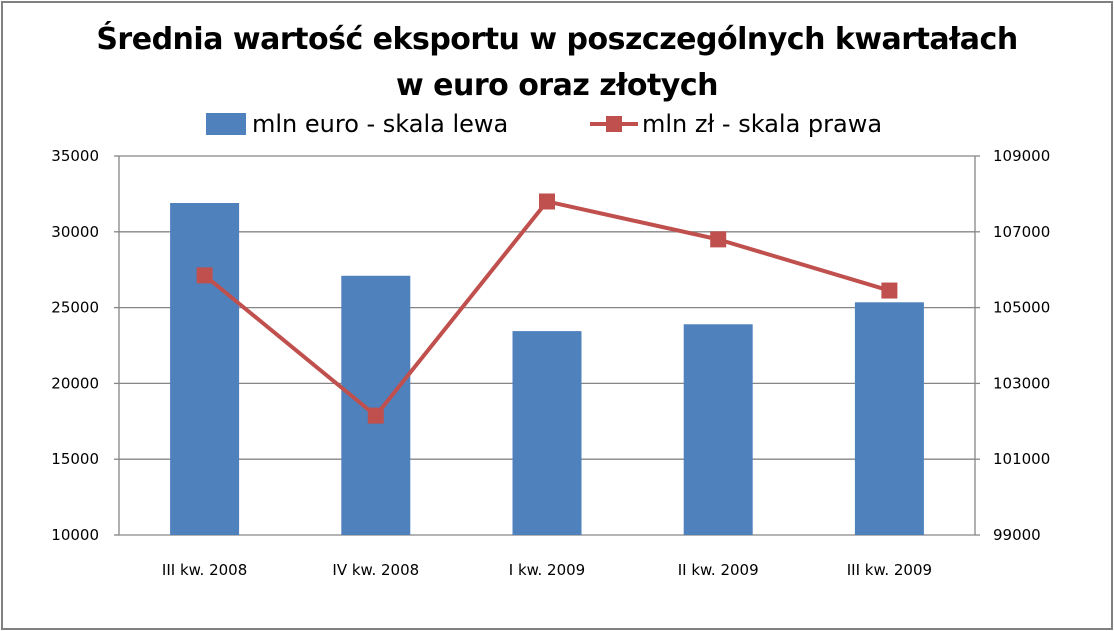 Image resolution: width=1114 pixels, height=631 pixels. What do you see at coordinates (75, 232) in the screenshot?
I see `left-axis-tick-label: 30000` at bounding box center [75, 232].